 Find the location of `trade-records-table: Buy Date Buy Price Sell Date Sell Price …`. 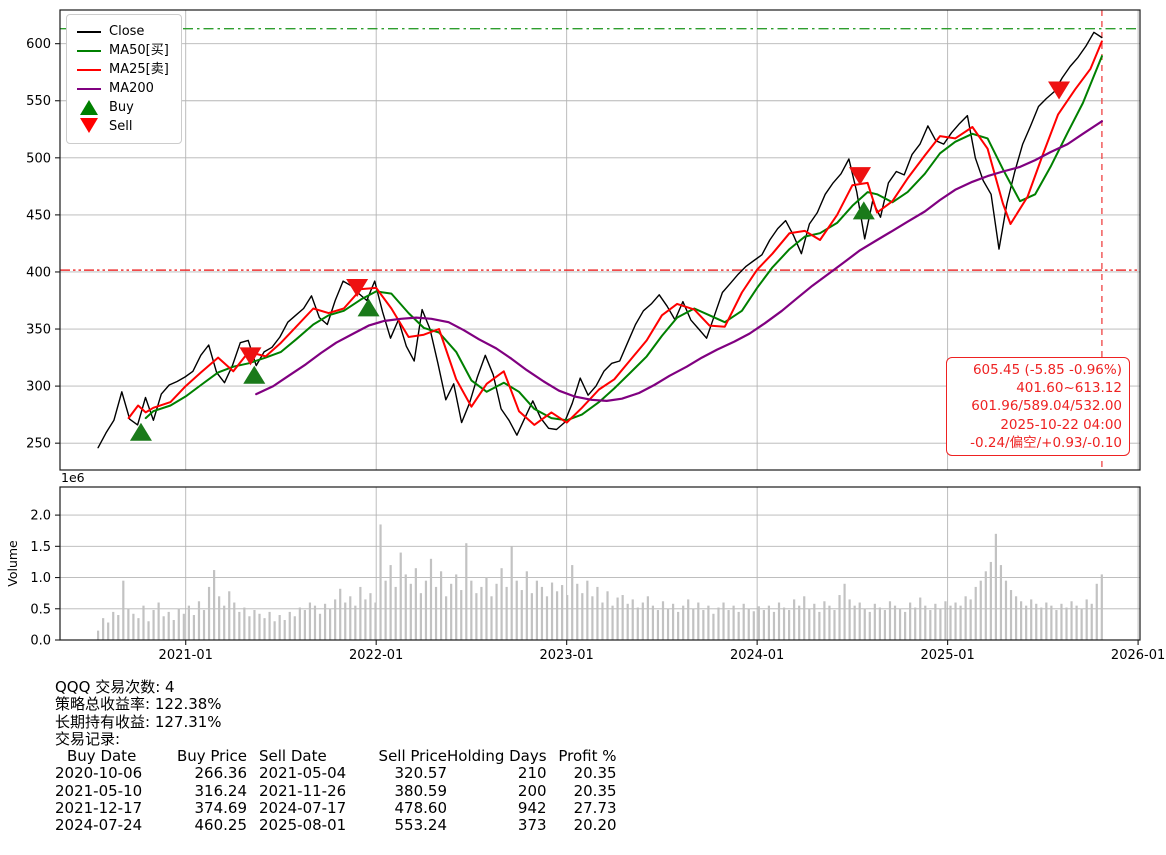

trade-records-table: Buy Date Buy Price Sell Date Sell Price … is located at coordinates (336, 791).